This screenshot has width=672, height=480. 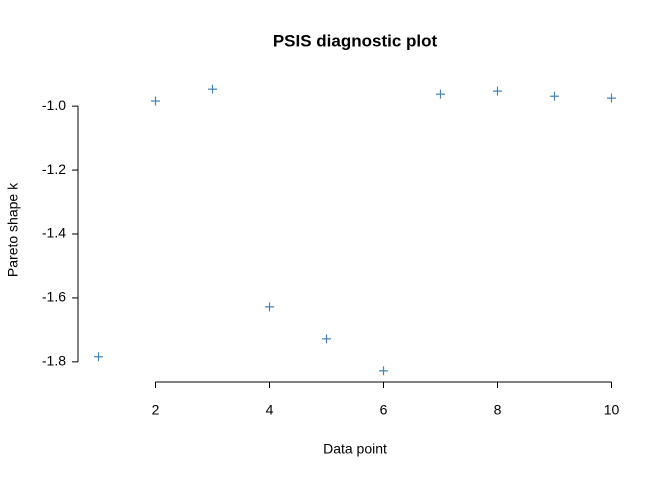 What do you see at coordinates (54, 233) in the screenshot?
I see `y-tick-label: -1.4` at bounding box center [54, 233].